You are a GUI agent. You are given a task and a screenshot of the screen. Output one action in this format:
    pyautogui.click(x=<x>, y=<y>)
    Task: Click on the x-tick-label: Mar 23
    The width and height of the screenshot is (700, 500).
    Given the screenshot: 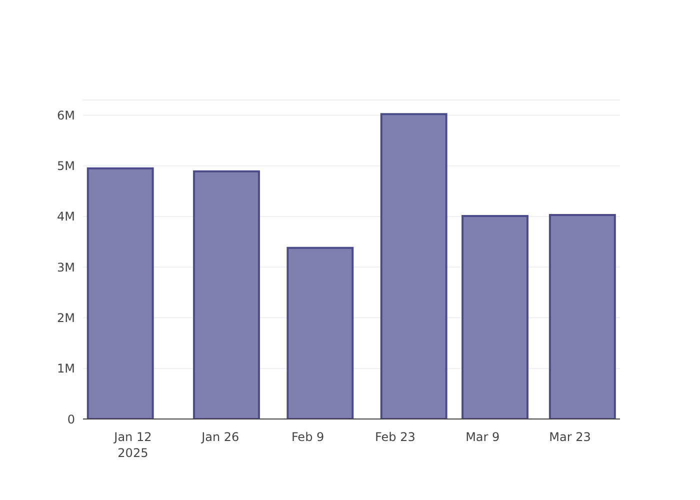 What is the action you would take?
    pyautogui.click(x=570, y=437)
    